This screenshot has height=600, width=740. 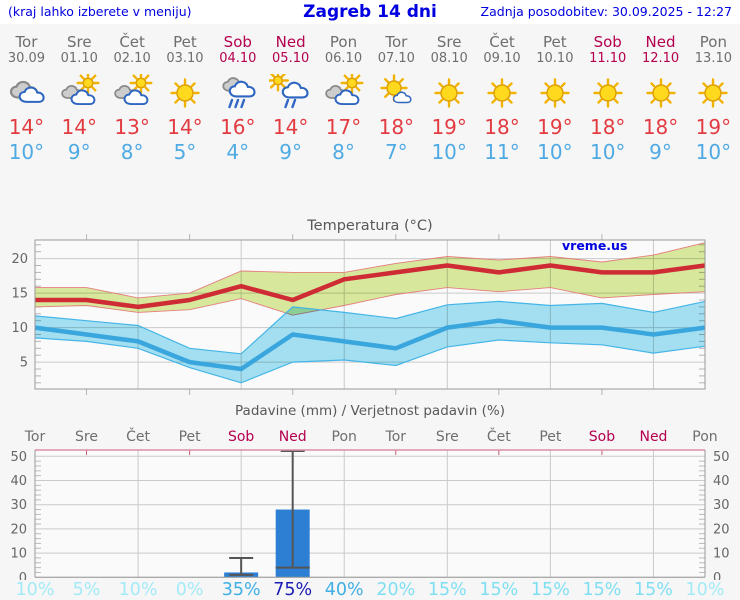 What do you see at coordinates (238, 126) in the screenshot?
I see `high-temp-value: 16°` at bounding box center [238, 126].